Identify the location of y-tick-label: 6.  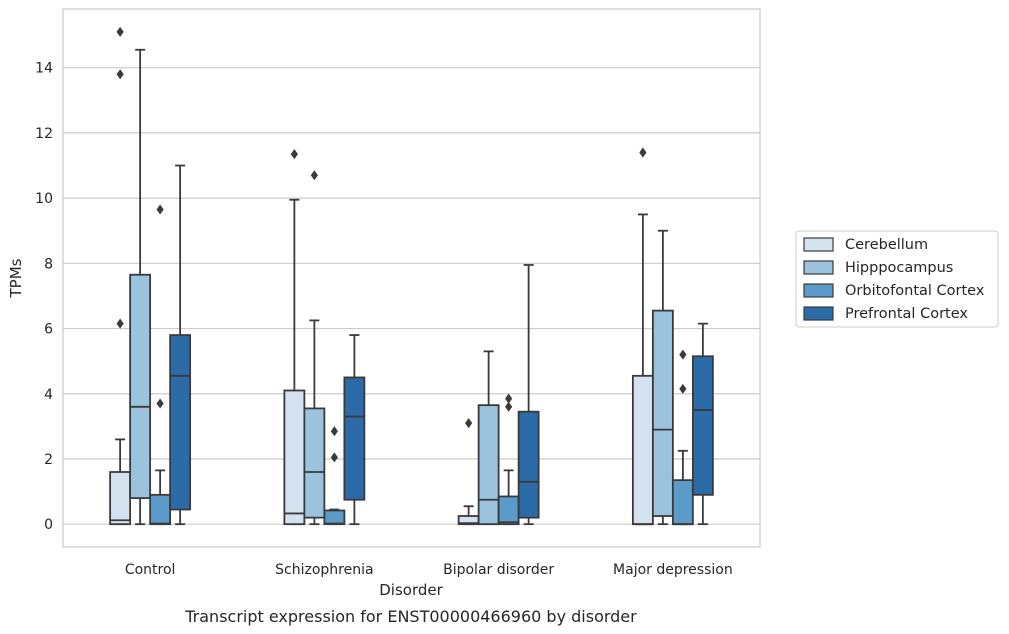
(48, 330).